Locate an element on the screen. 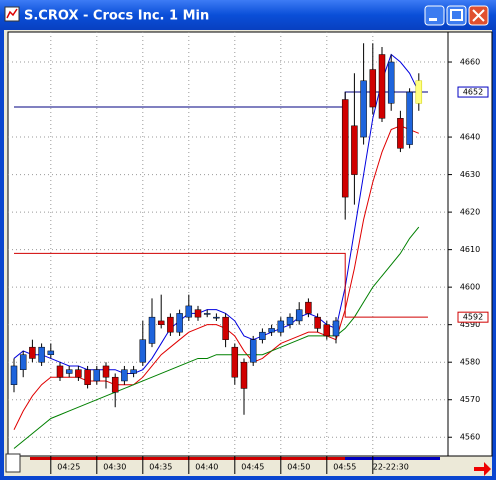  price-axis is located at coordinates (470, 244).